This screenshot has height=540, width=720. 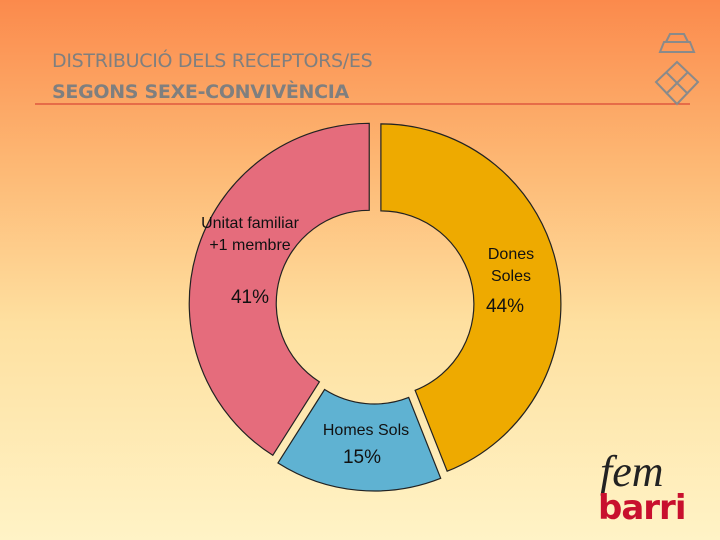 What do you see at coordinates (677, 69) in the screenshot?
I see `crest` at bounding box center [677, 69].